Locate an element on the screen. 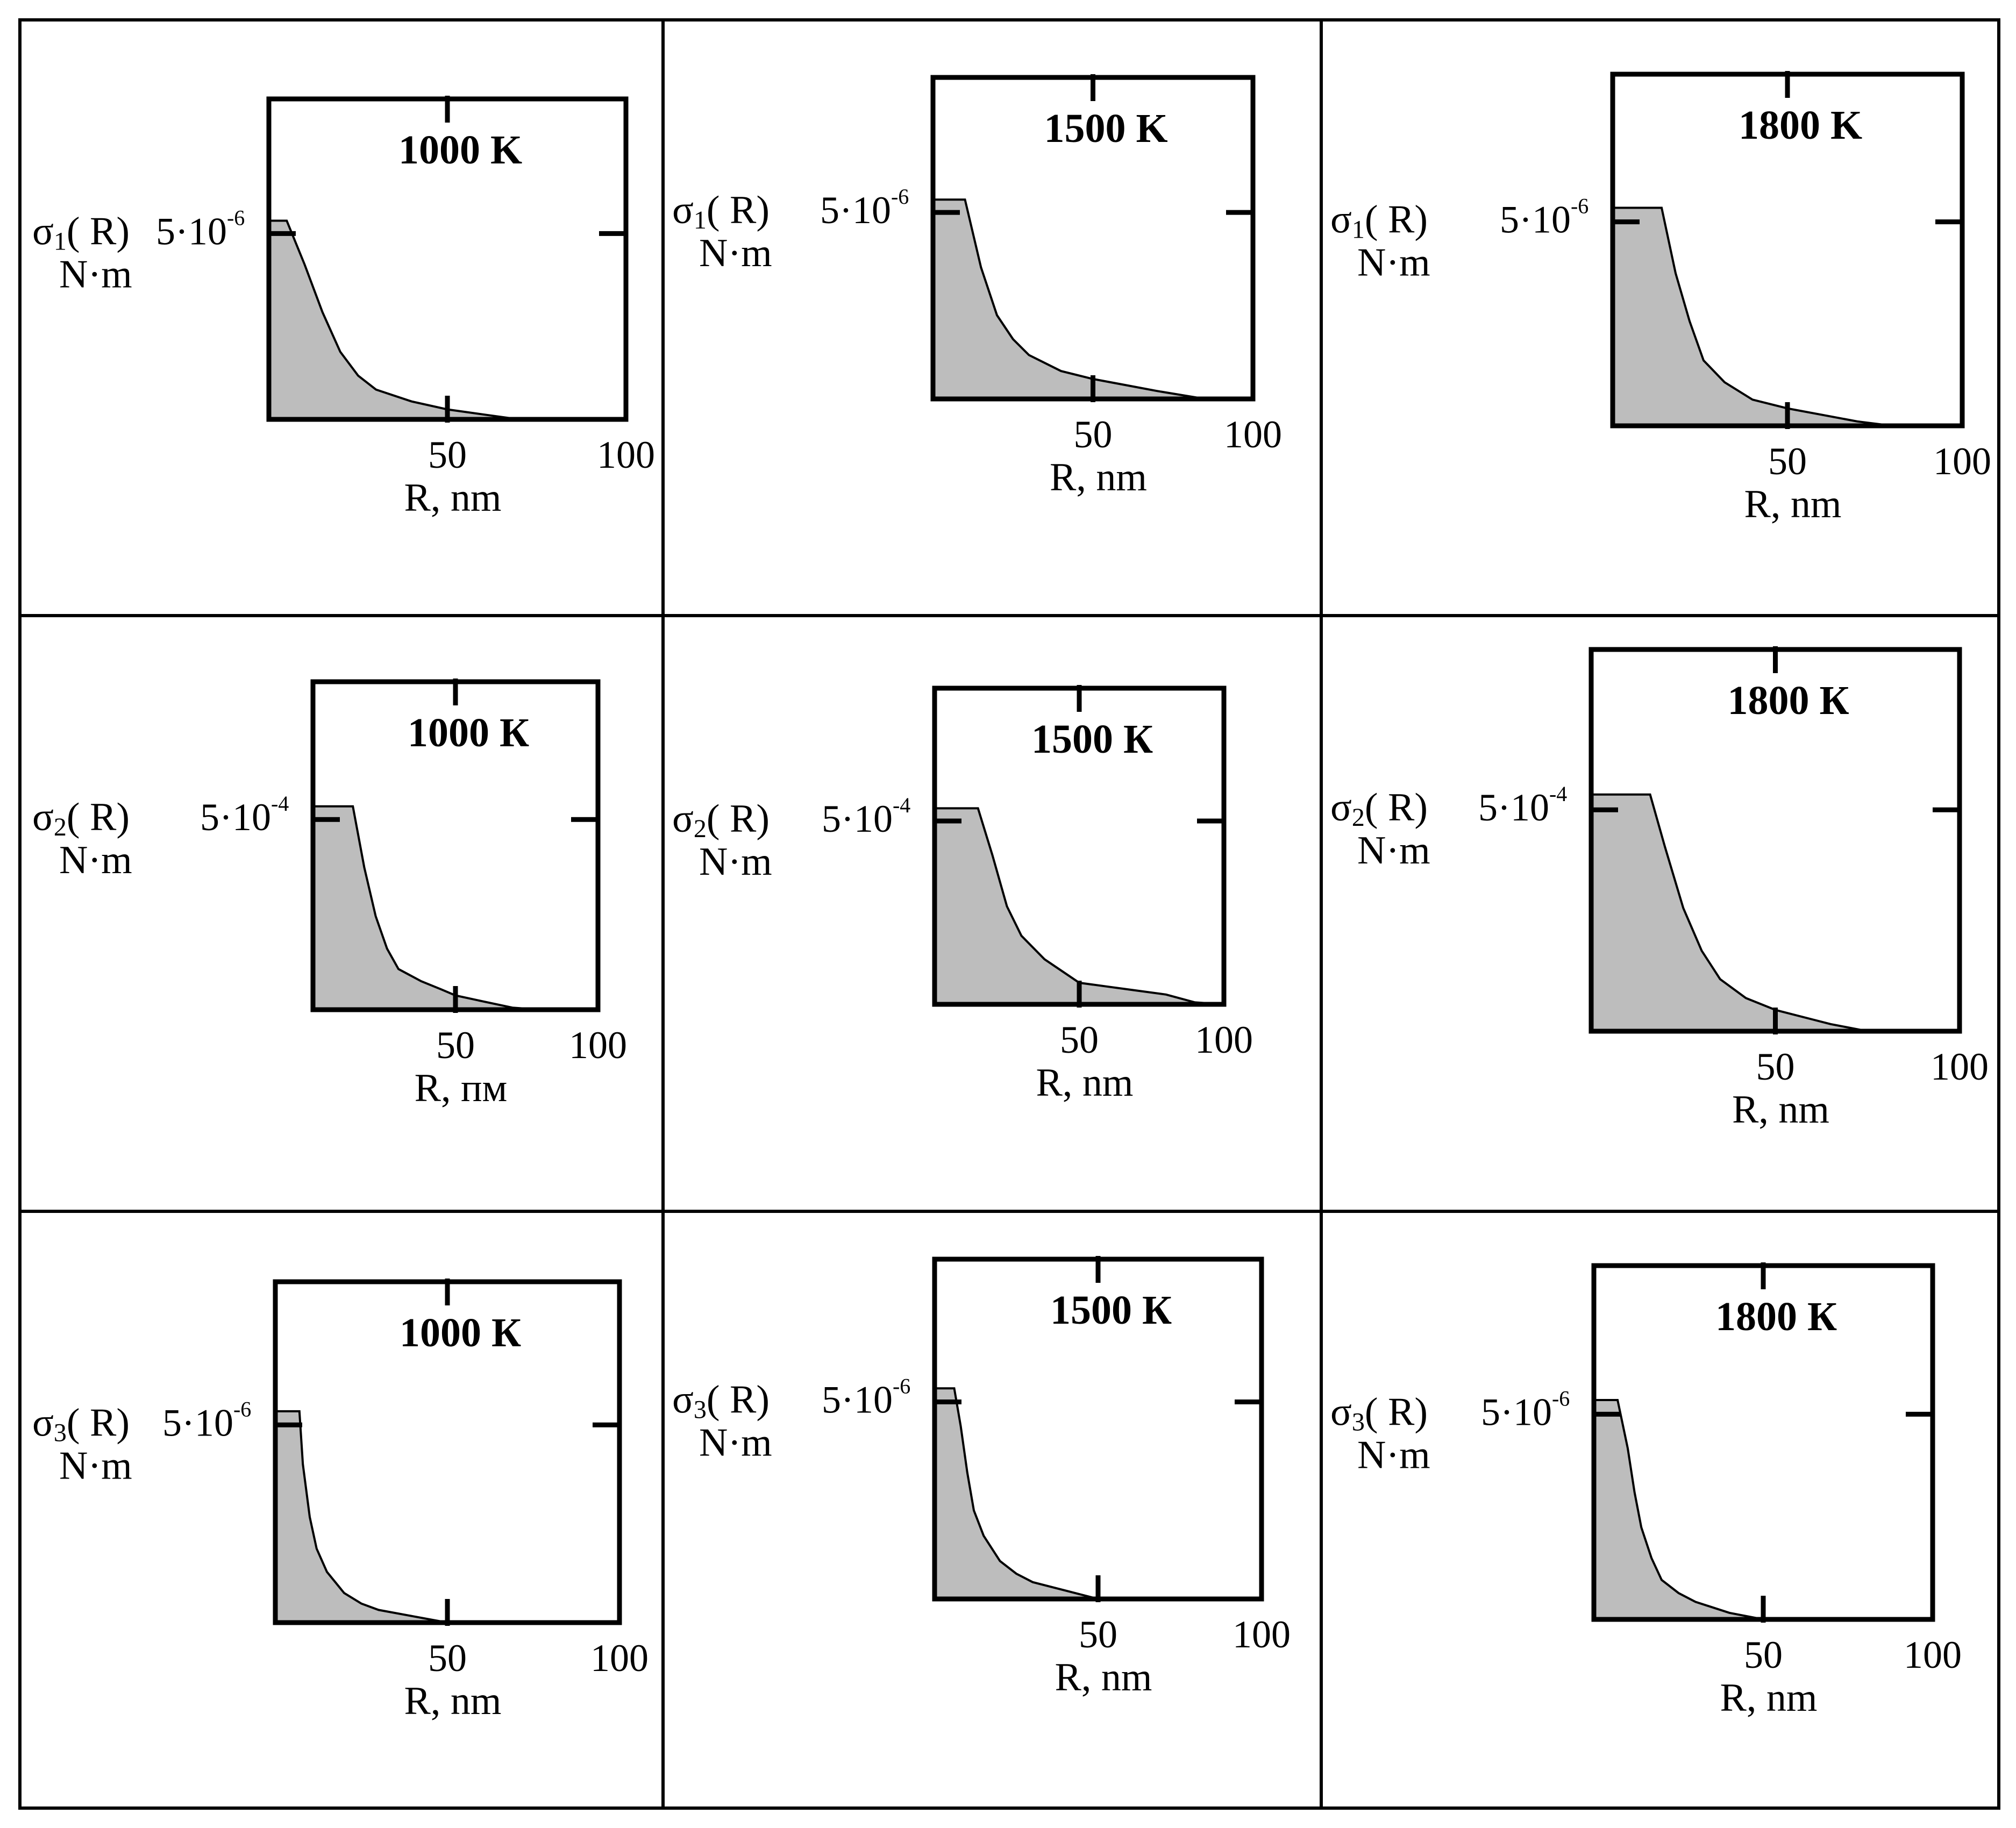 The width and height of the screenshot is (2016, 1828). chart-svg: 1000 К σ3( R)N·m 5·10⁻⁶ 50 100 R, nm is located at coordinates (340, 1501).